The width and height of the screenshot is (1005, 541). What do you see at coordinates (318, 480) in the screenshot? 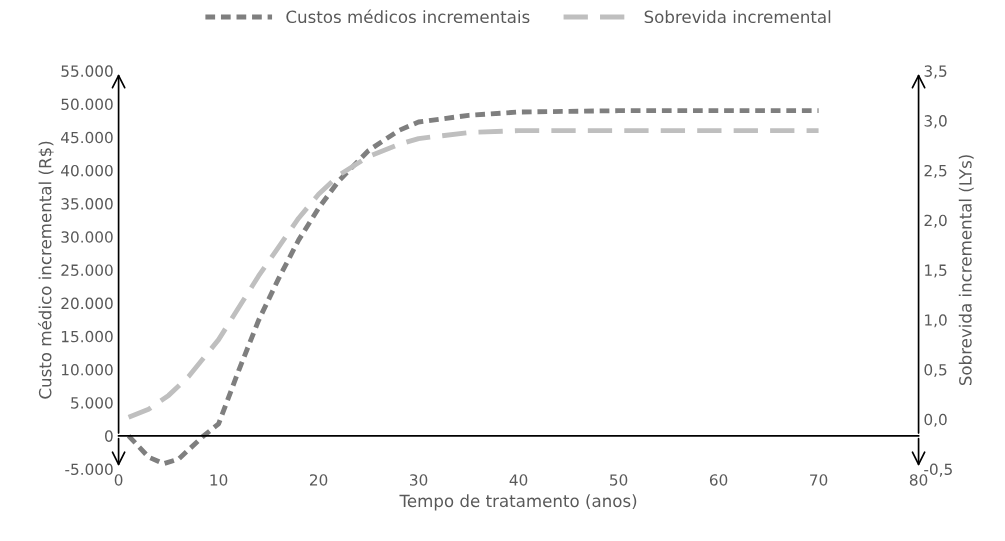
I see `x-tick-label: 20` at bounding box center [318, 480].